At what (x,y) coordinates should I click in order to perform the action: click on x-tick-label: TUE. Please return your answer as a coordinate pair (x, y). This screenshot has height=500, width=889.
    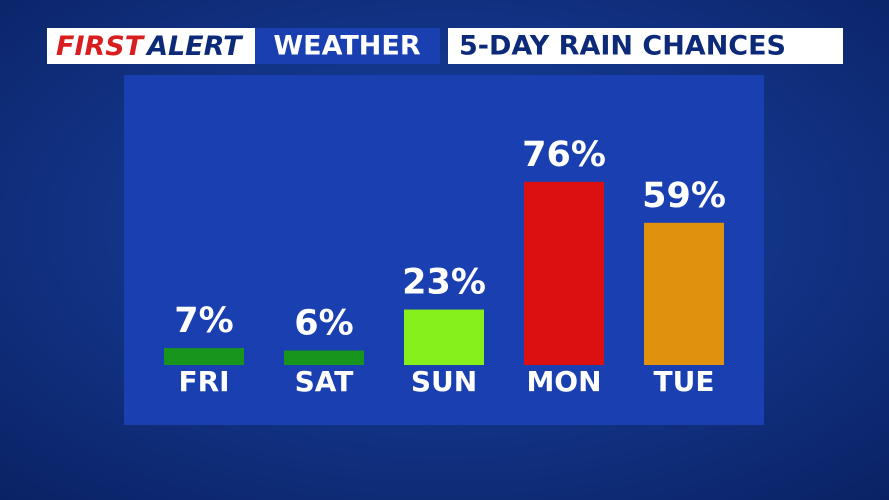
    Looking at the image, I should click on (684, 381).